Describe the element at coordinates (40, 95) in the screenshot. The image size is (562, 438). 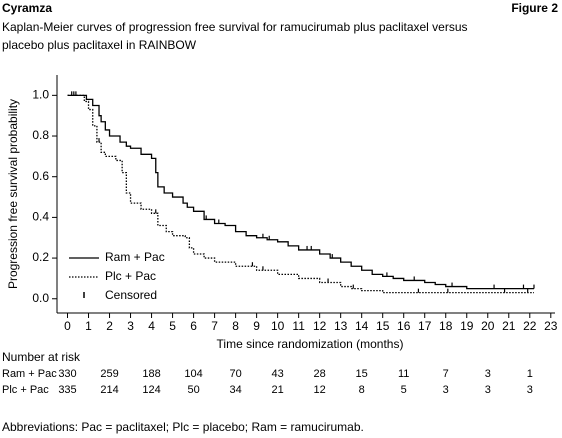
I see `y-tick-label: 1.0` at that location.